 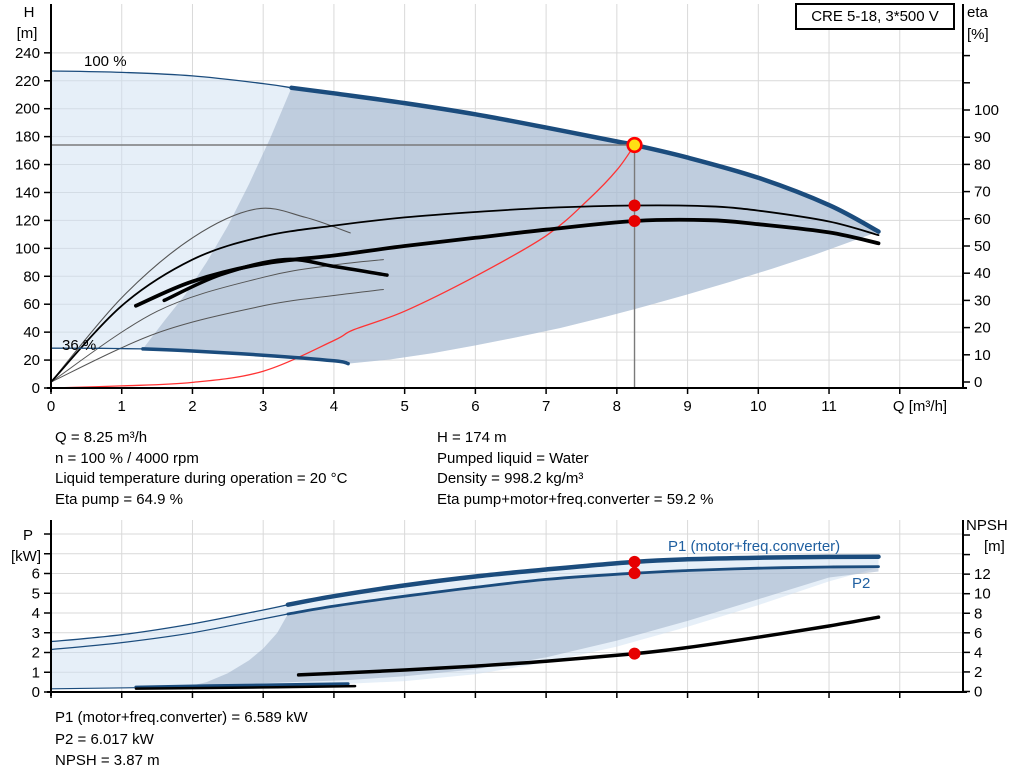 What do you see at coordinates (127, 458) in the screenshot?
I see `info-line: n = 100 % / 4000 rpm` at bounding box center [127, 458].